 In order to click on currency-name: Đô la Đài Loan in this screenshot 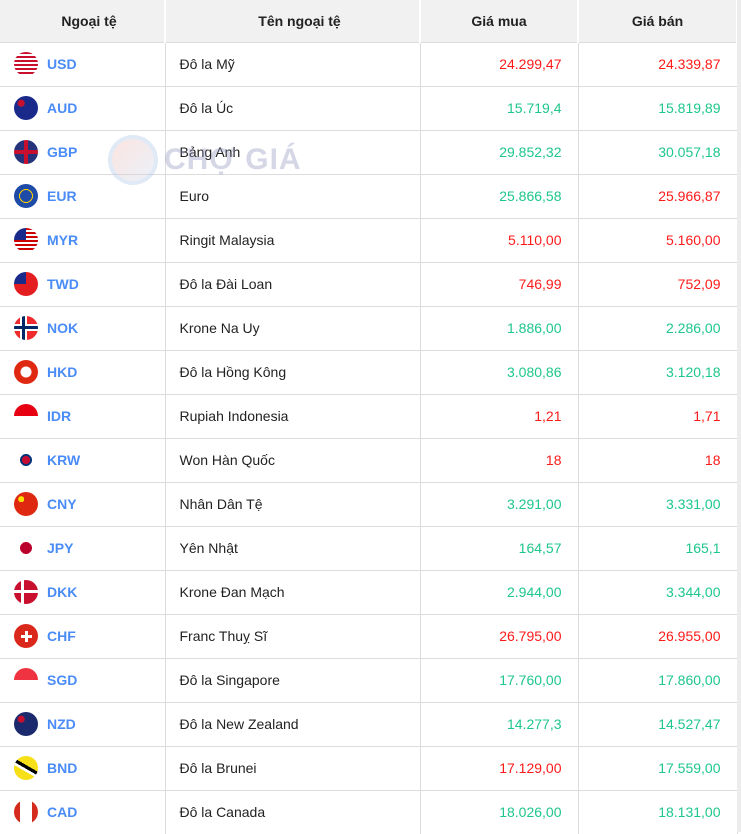, I will do `click(293, 283)`.